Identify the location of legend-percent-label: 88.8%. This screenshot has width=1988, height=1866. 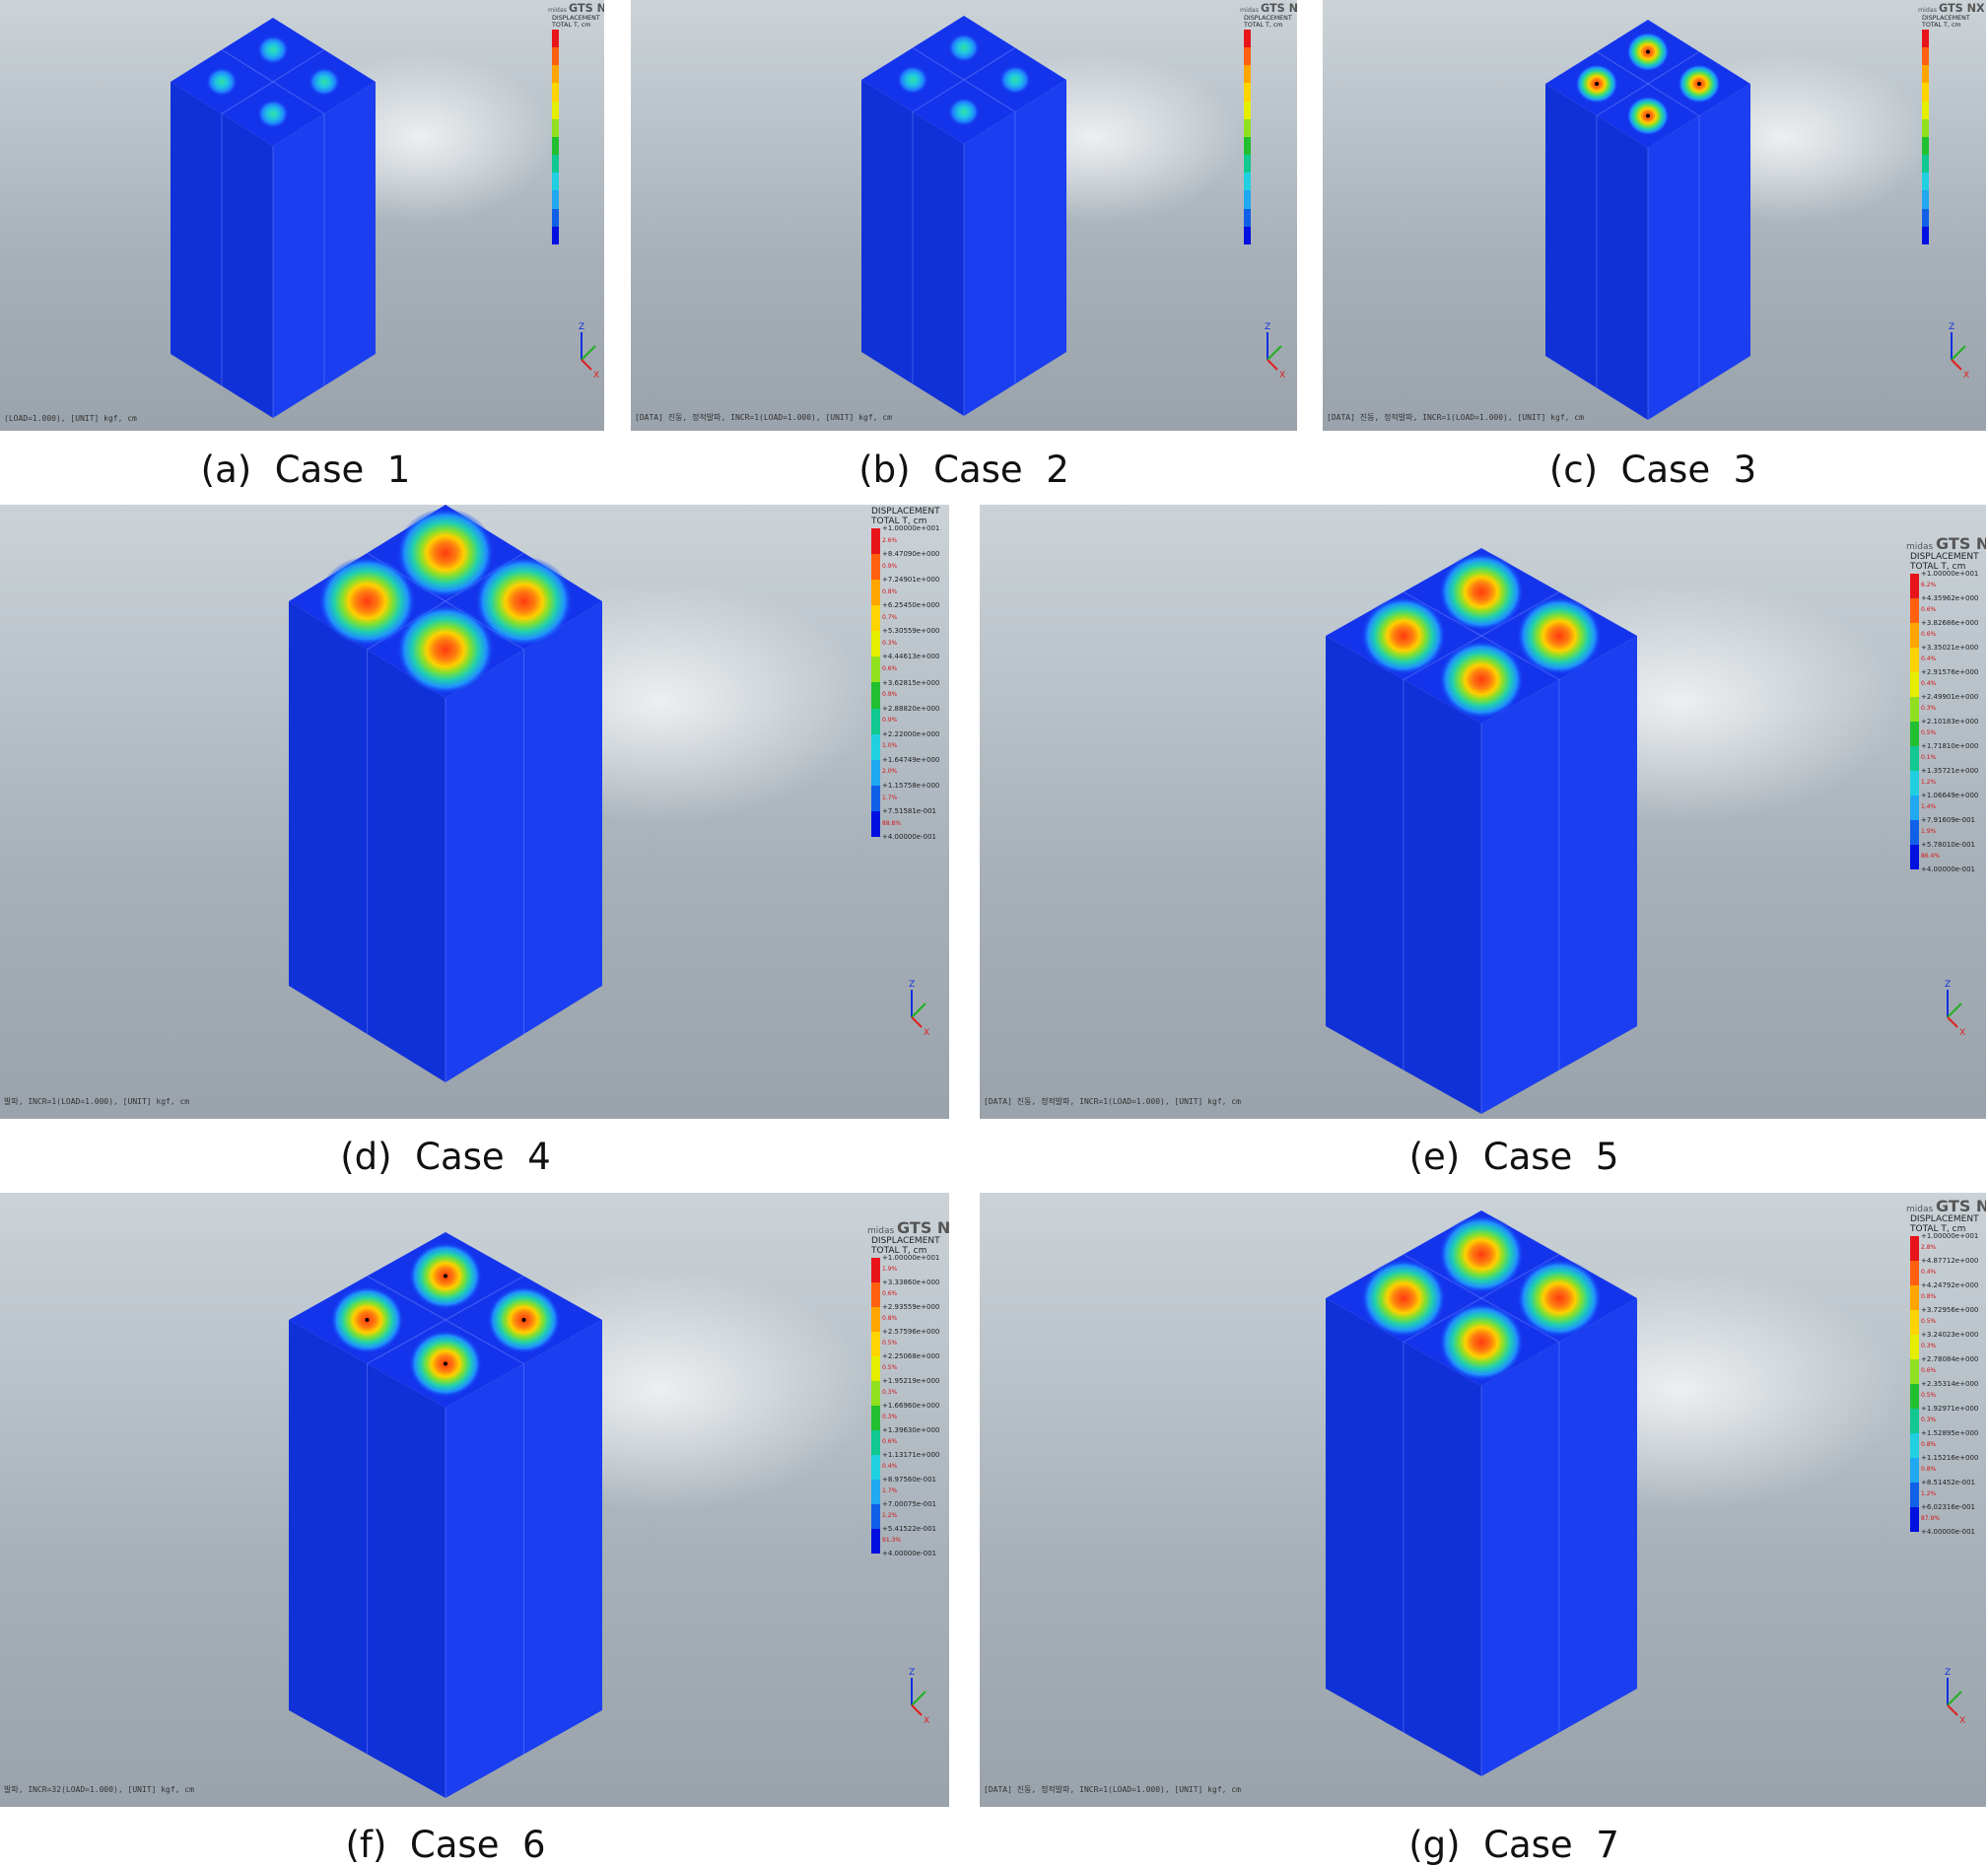
(892, 823).